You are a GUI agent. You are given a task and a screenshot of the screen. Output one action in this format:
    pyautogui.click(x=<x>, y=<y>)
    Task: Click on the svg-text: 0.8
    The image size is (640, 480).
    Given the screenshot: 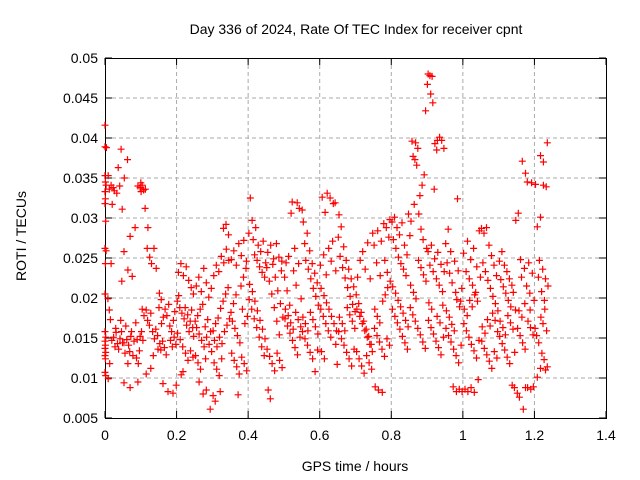 What is the action you would take?
    pyautogui.click(x=392, y=435)
    